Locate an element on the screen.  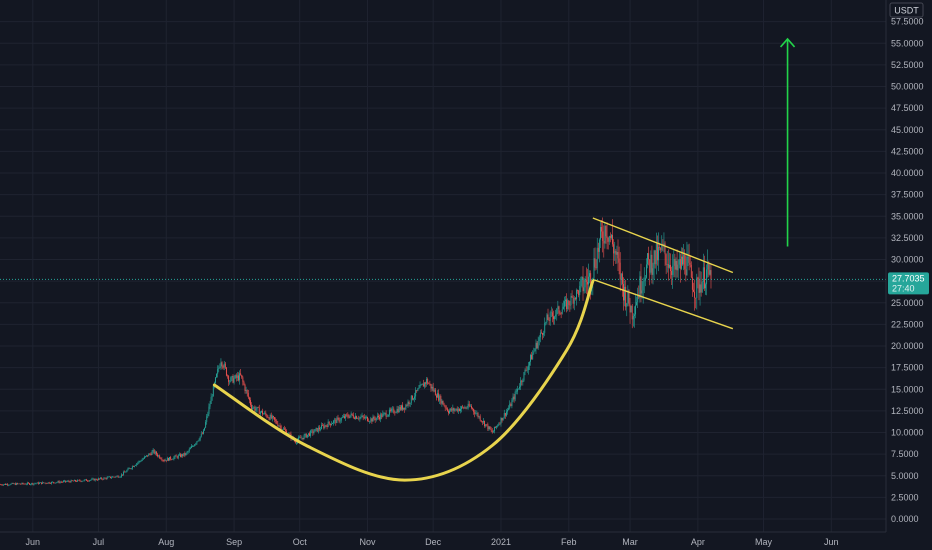
currency-label: USDT is located at coordinates (906, 11).